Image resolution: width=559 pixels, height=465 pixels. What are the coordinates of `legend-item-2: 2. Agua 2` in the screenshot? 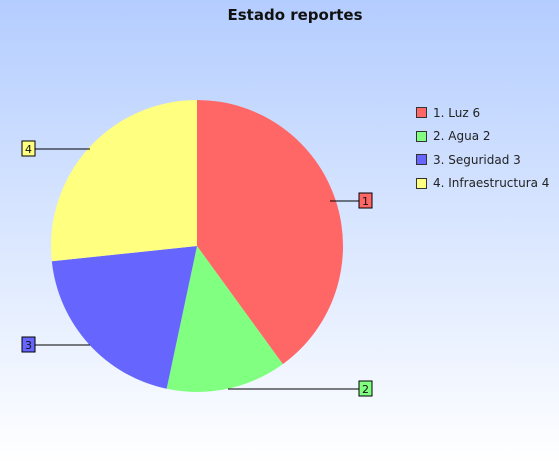 It's located at (482, 137).